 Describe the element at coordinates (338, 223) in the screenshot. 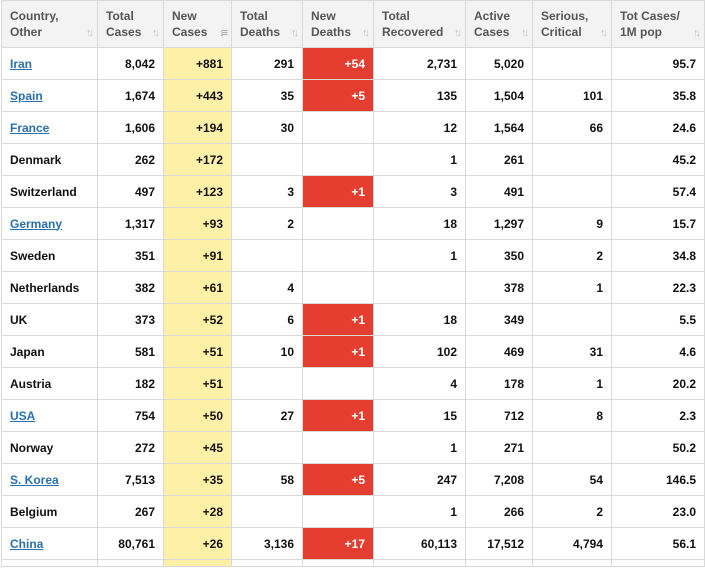

I see `cell-new-deaths` at that location.